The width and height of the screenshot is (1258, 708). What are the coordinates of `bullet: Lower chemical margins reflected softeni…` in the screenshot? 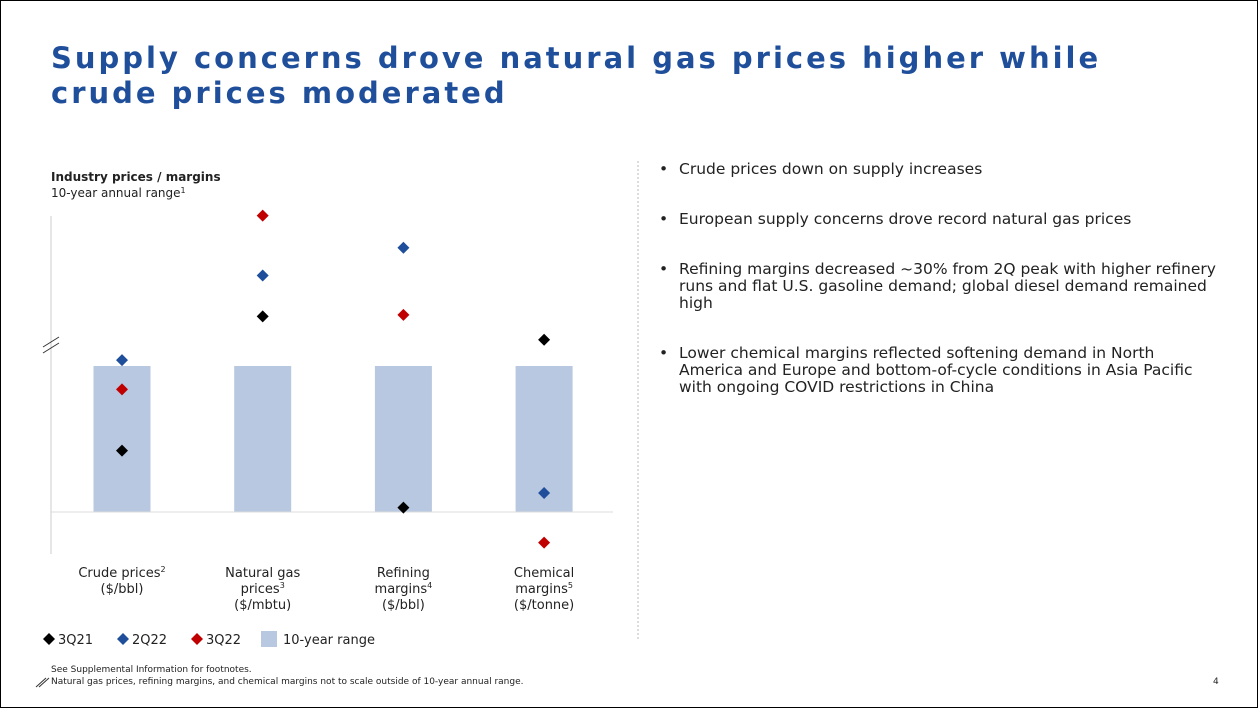 It's located at (939, 370).